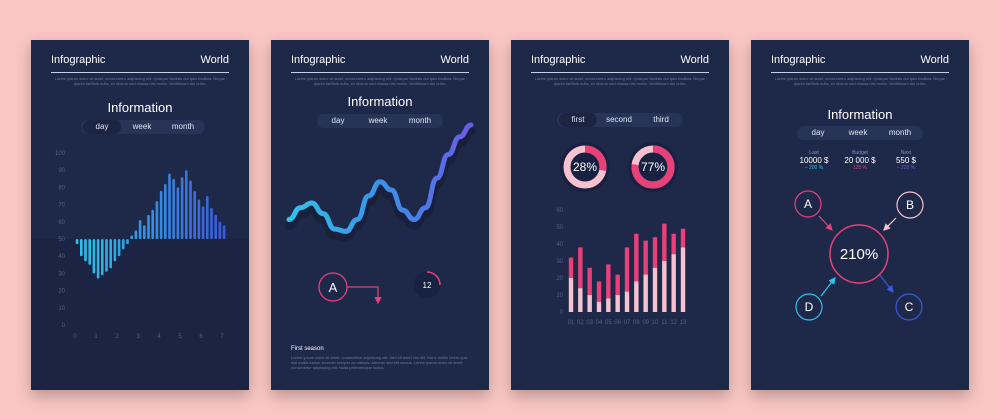 The height and width of the screenshot is (418, 1000). Describe the element at coordinates (140, 314) in the screenshot. I see `lower-band` at that location.